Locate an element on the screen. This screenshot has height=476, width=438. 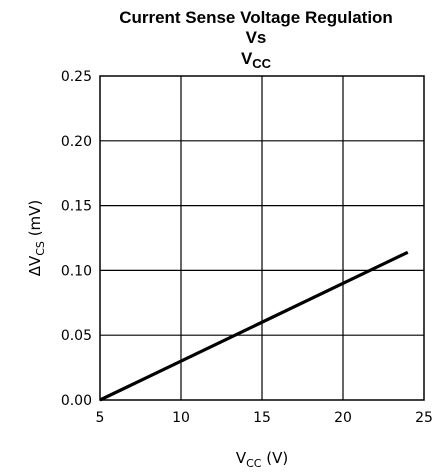
x-tick-label: 25 is located at coordinates (424, 418).